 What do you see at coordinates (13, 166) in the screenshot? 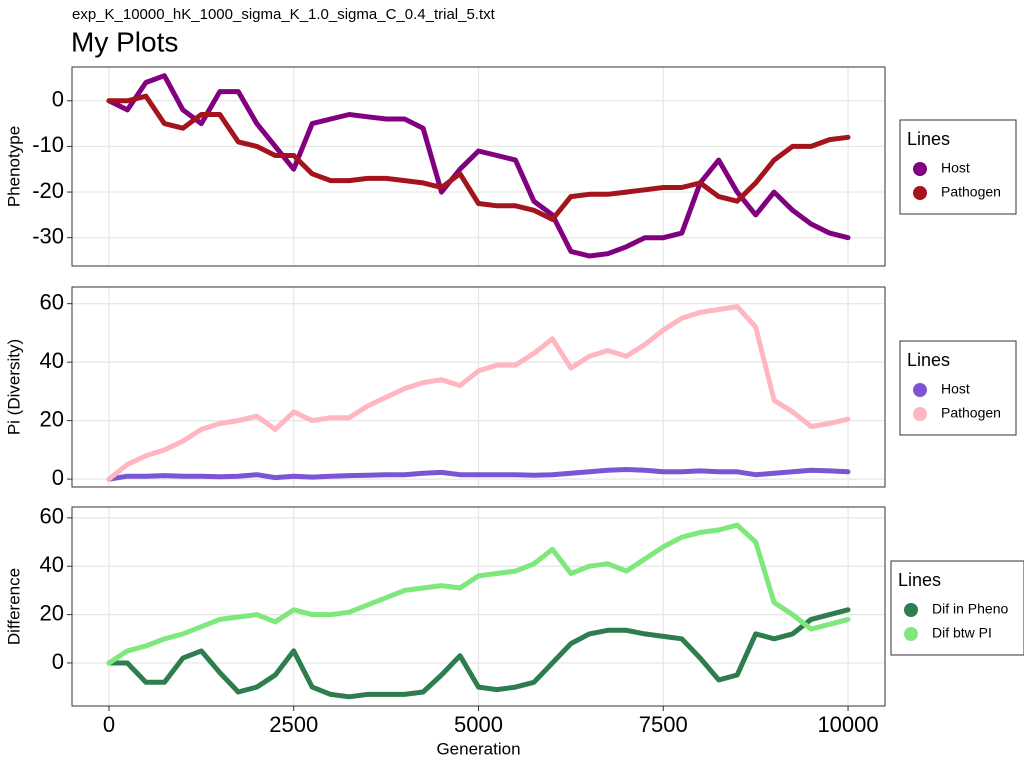
I see `y-axis-title: Phenotype` at bounding box center [13, 166].